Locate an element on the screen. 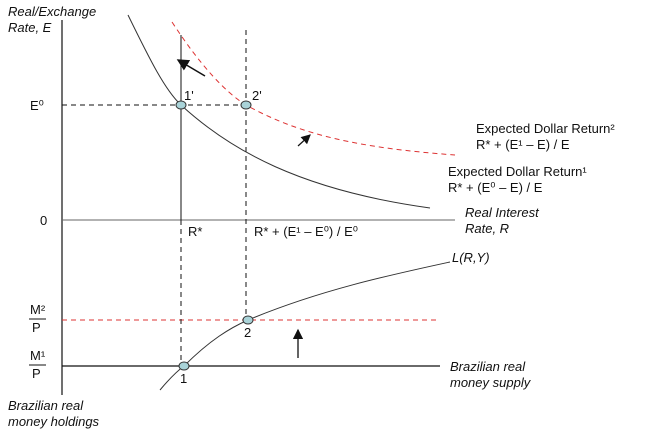 The image size is (666, 438). point-label: 2 is located at coordinates (247, 332).